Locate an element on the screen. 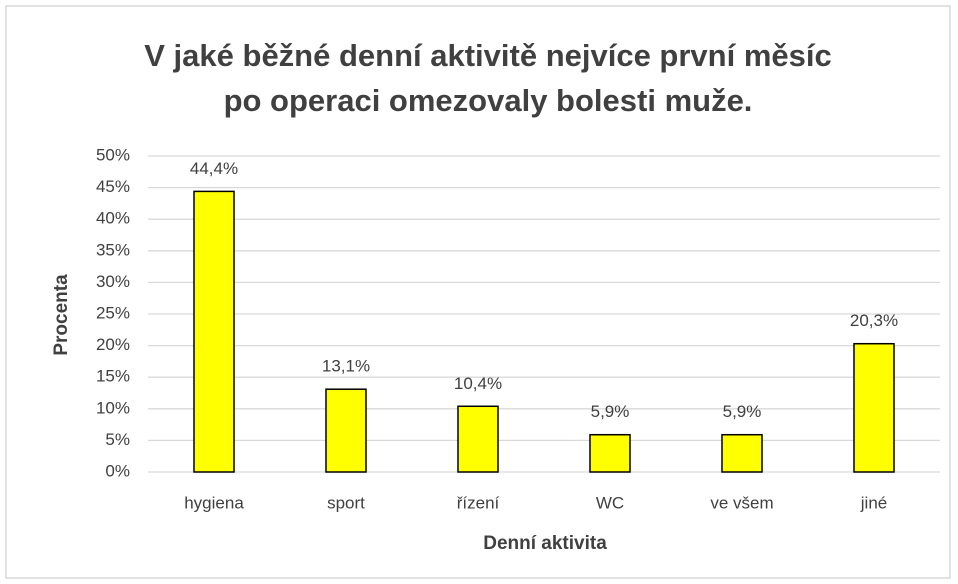  y-tick-label: 10% is located at coordinates (113, 407).